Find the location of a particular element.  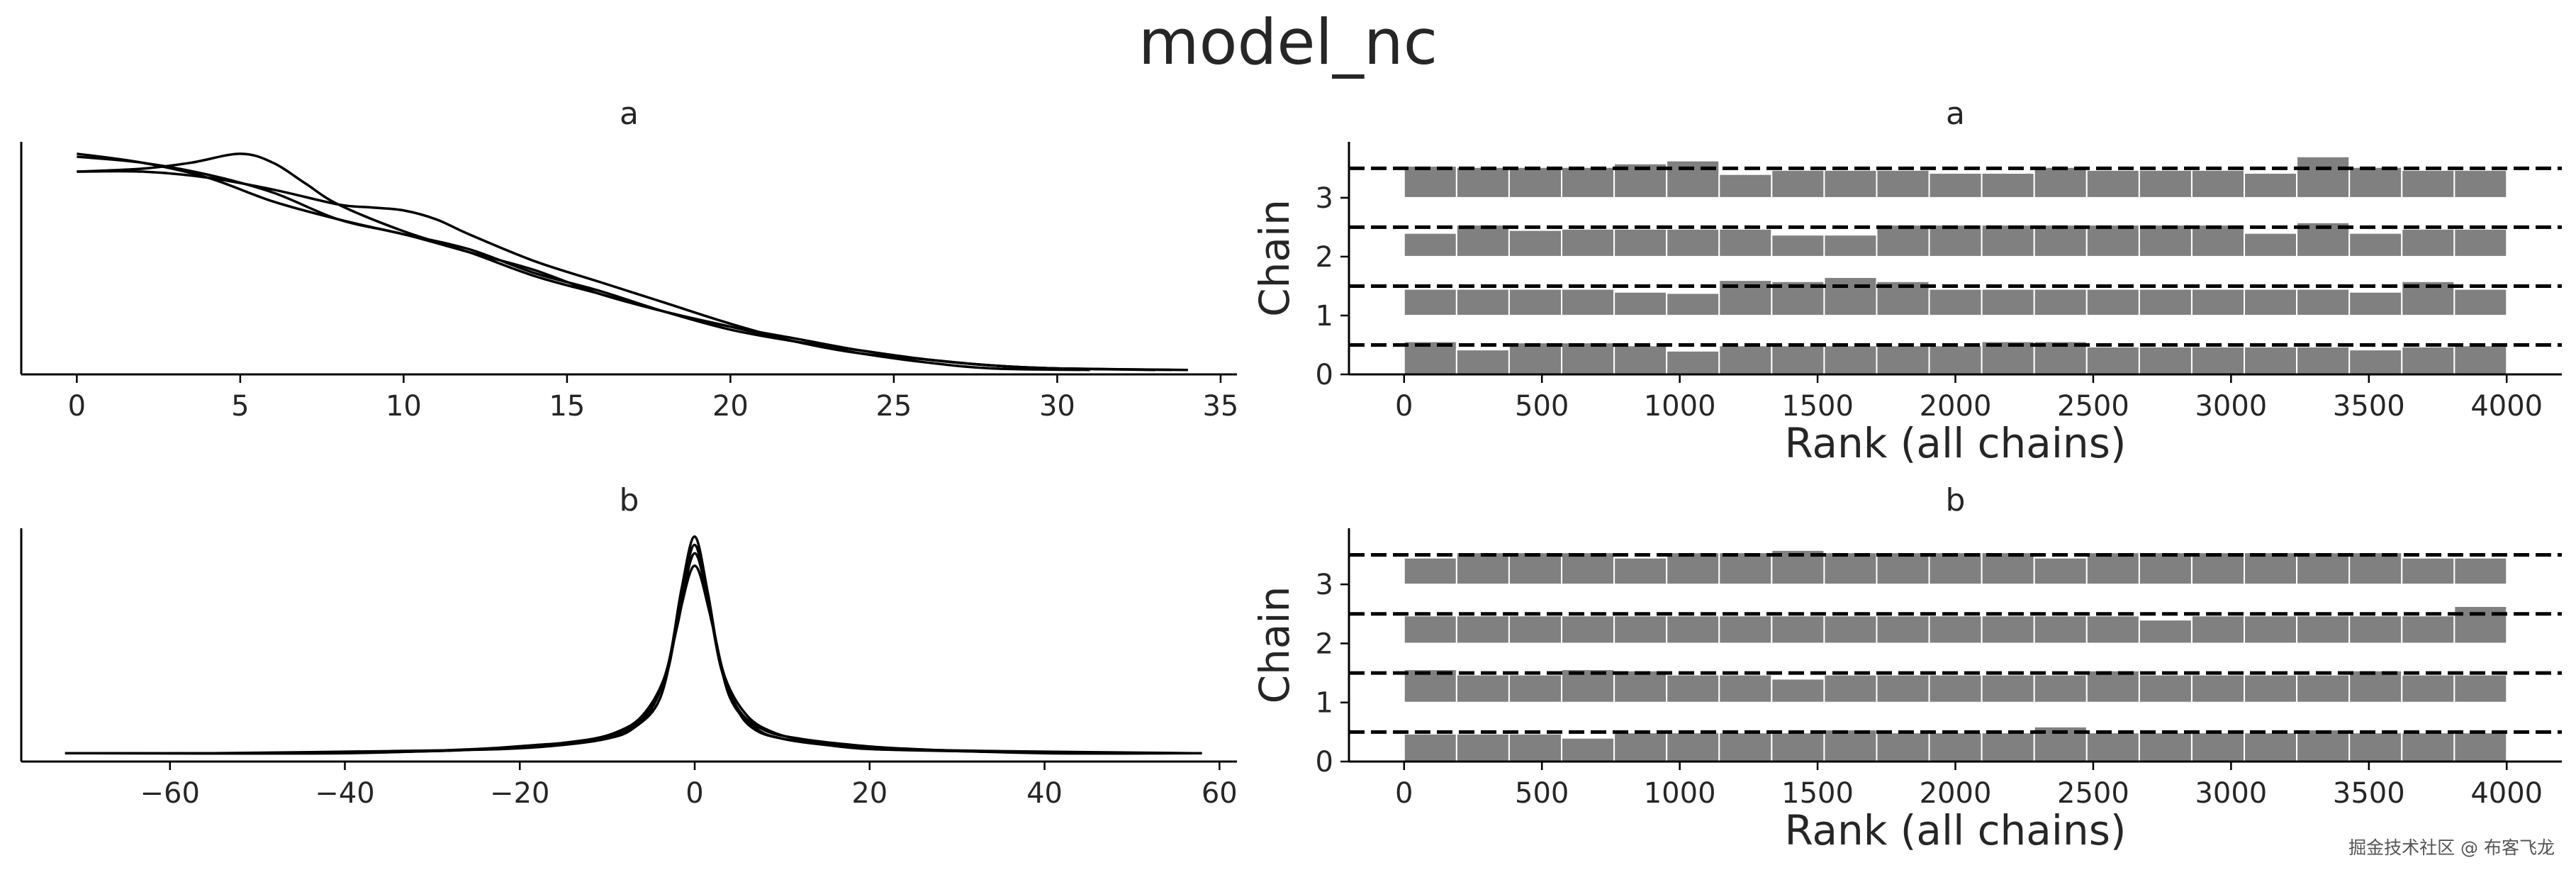

x-tick-label: 1500 is located at coordinates (1818, 406).